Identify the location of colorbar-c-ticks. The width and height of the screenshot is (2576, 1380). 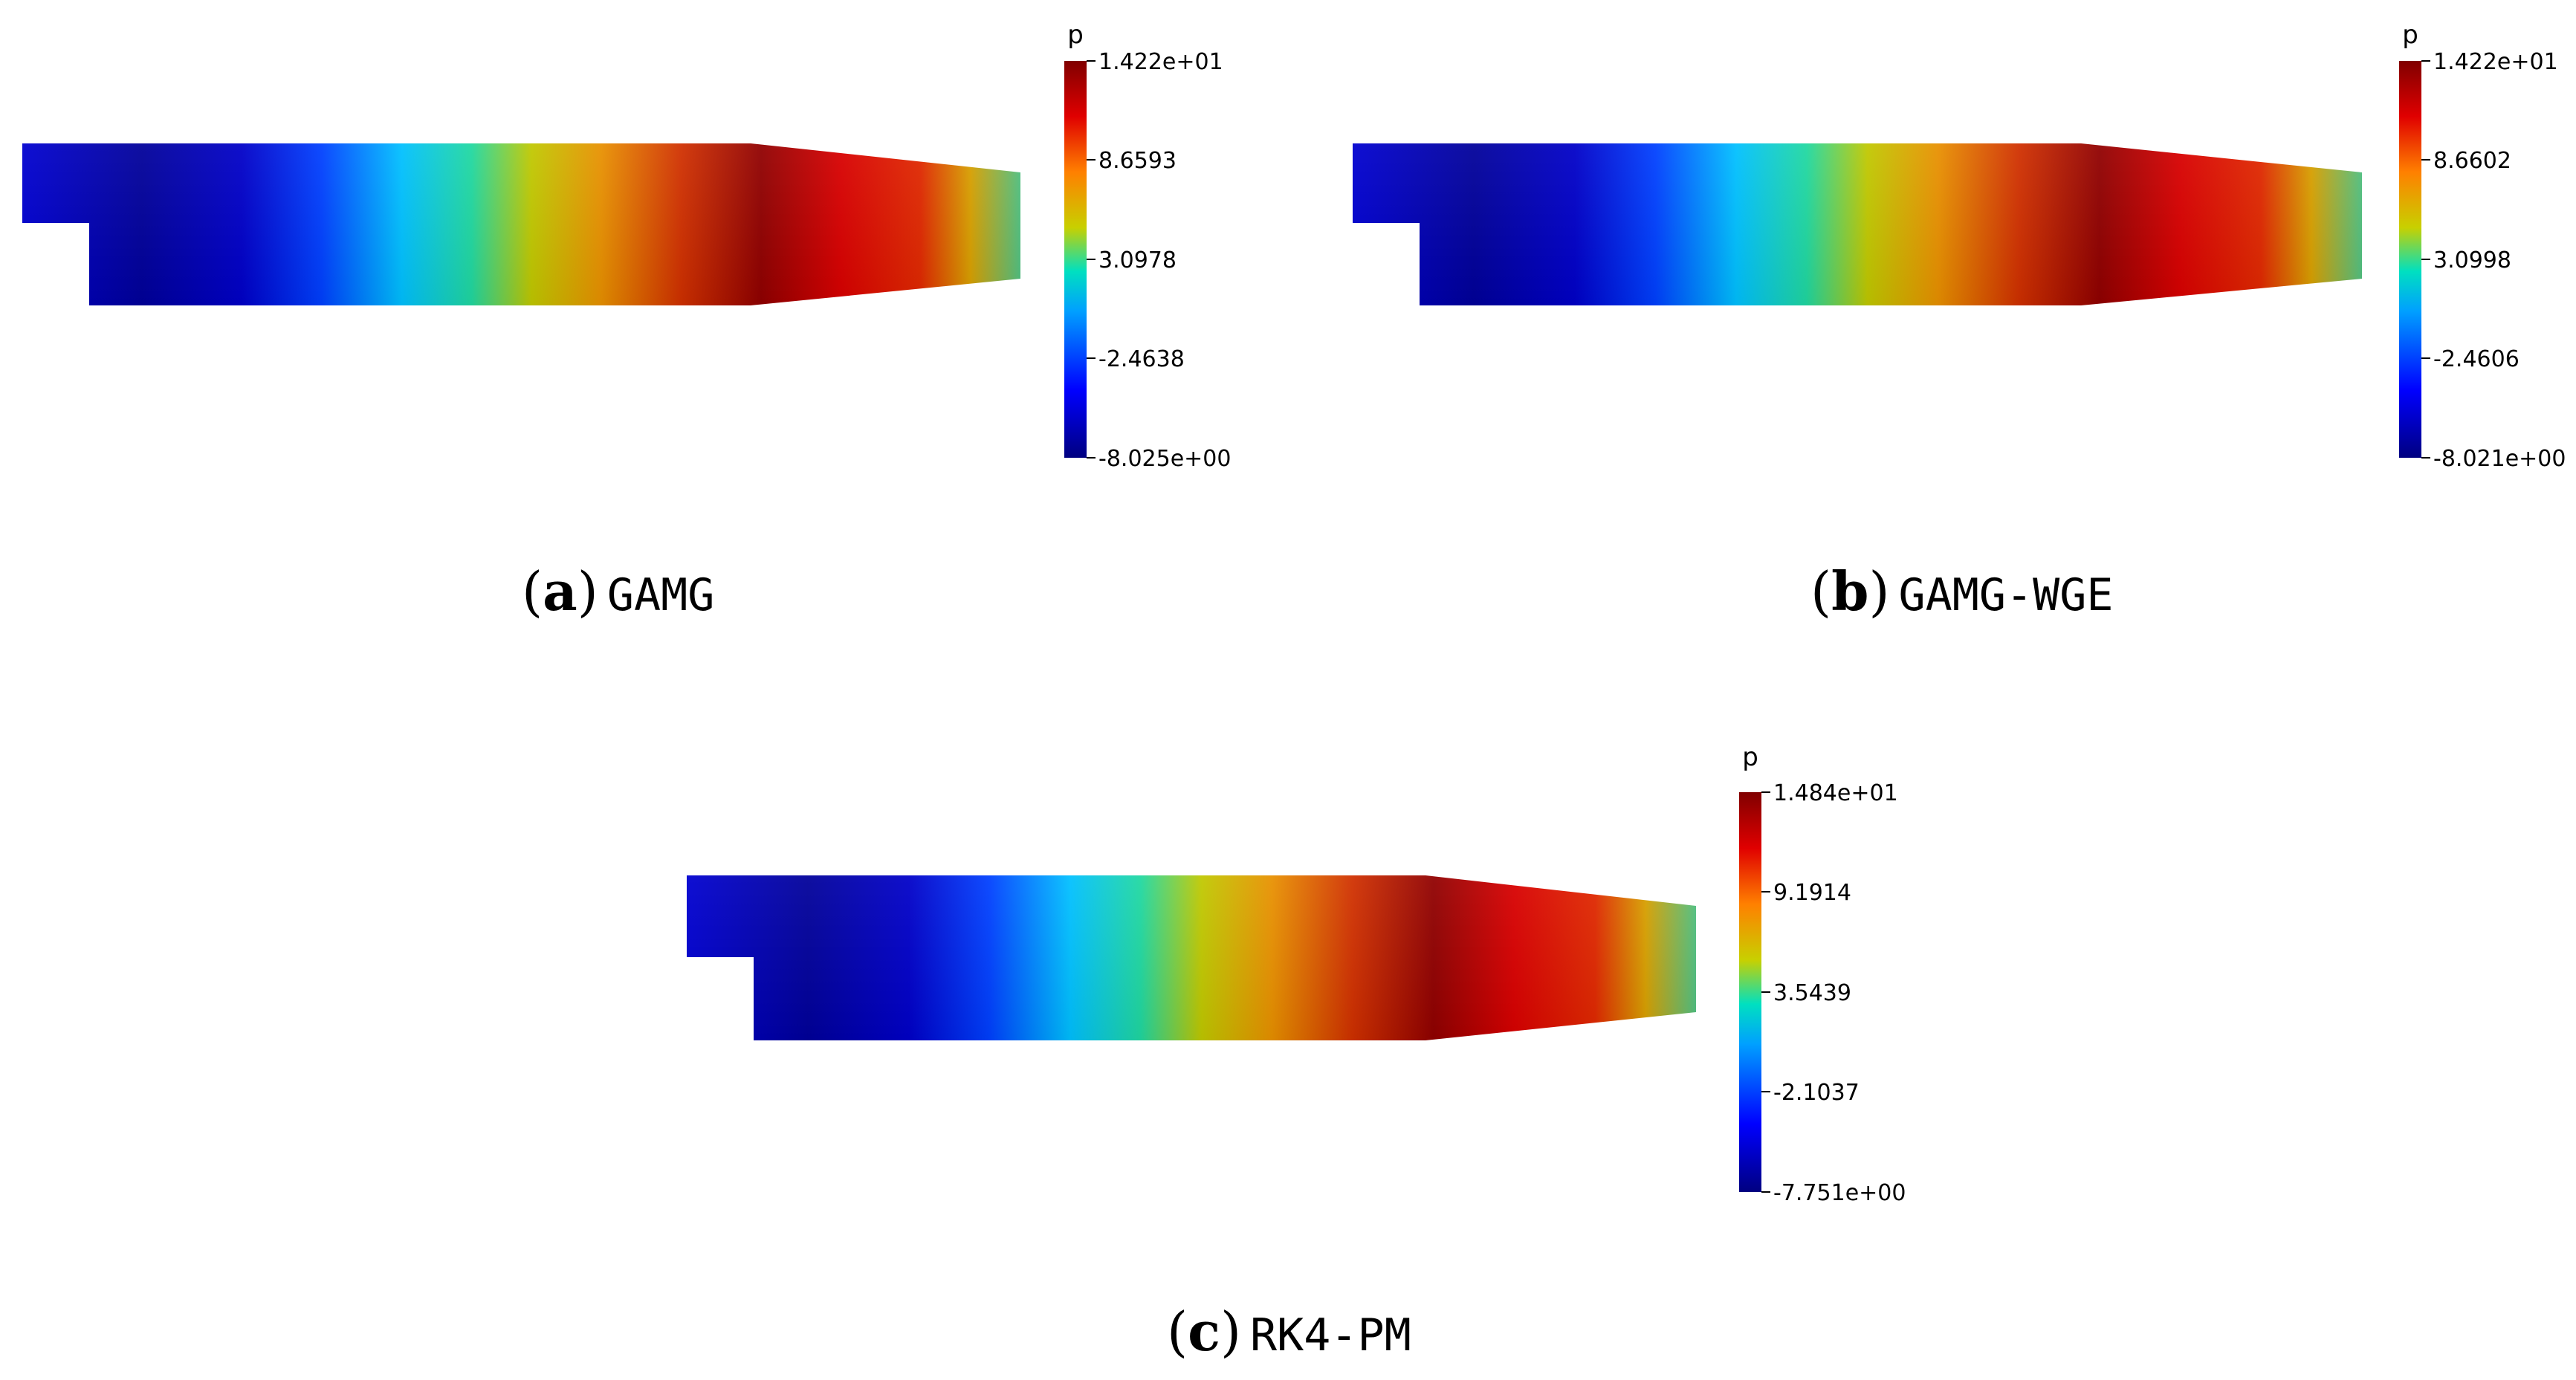
(1766, 992).